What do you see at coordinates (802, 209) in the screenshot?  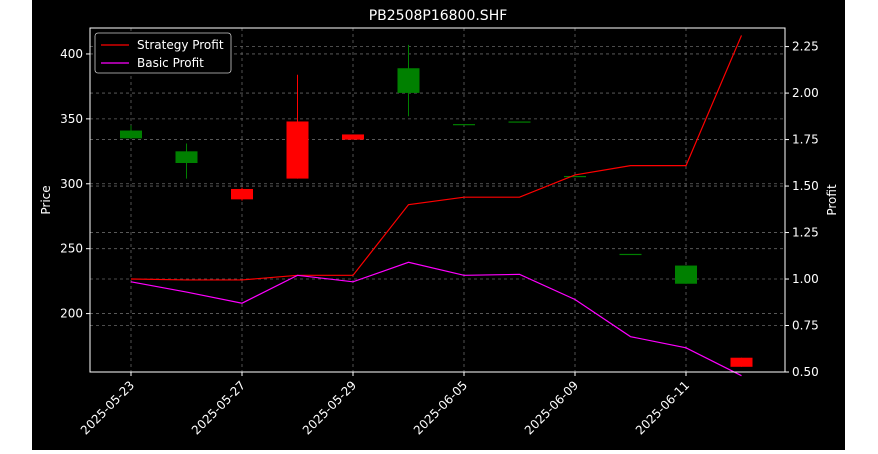 I see `right-axis: 0.50 0.75 1.00 1.25 1.50 1.75 2.00 2.25` at bounding box center [802, 209].